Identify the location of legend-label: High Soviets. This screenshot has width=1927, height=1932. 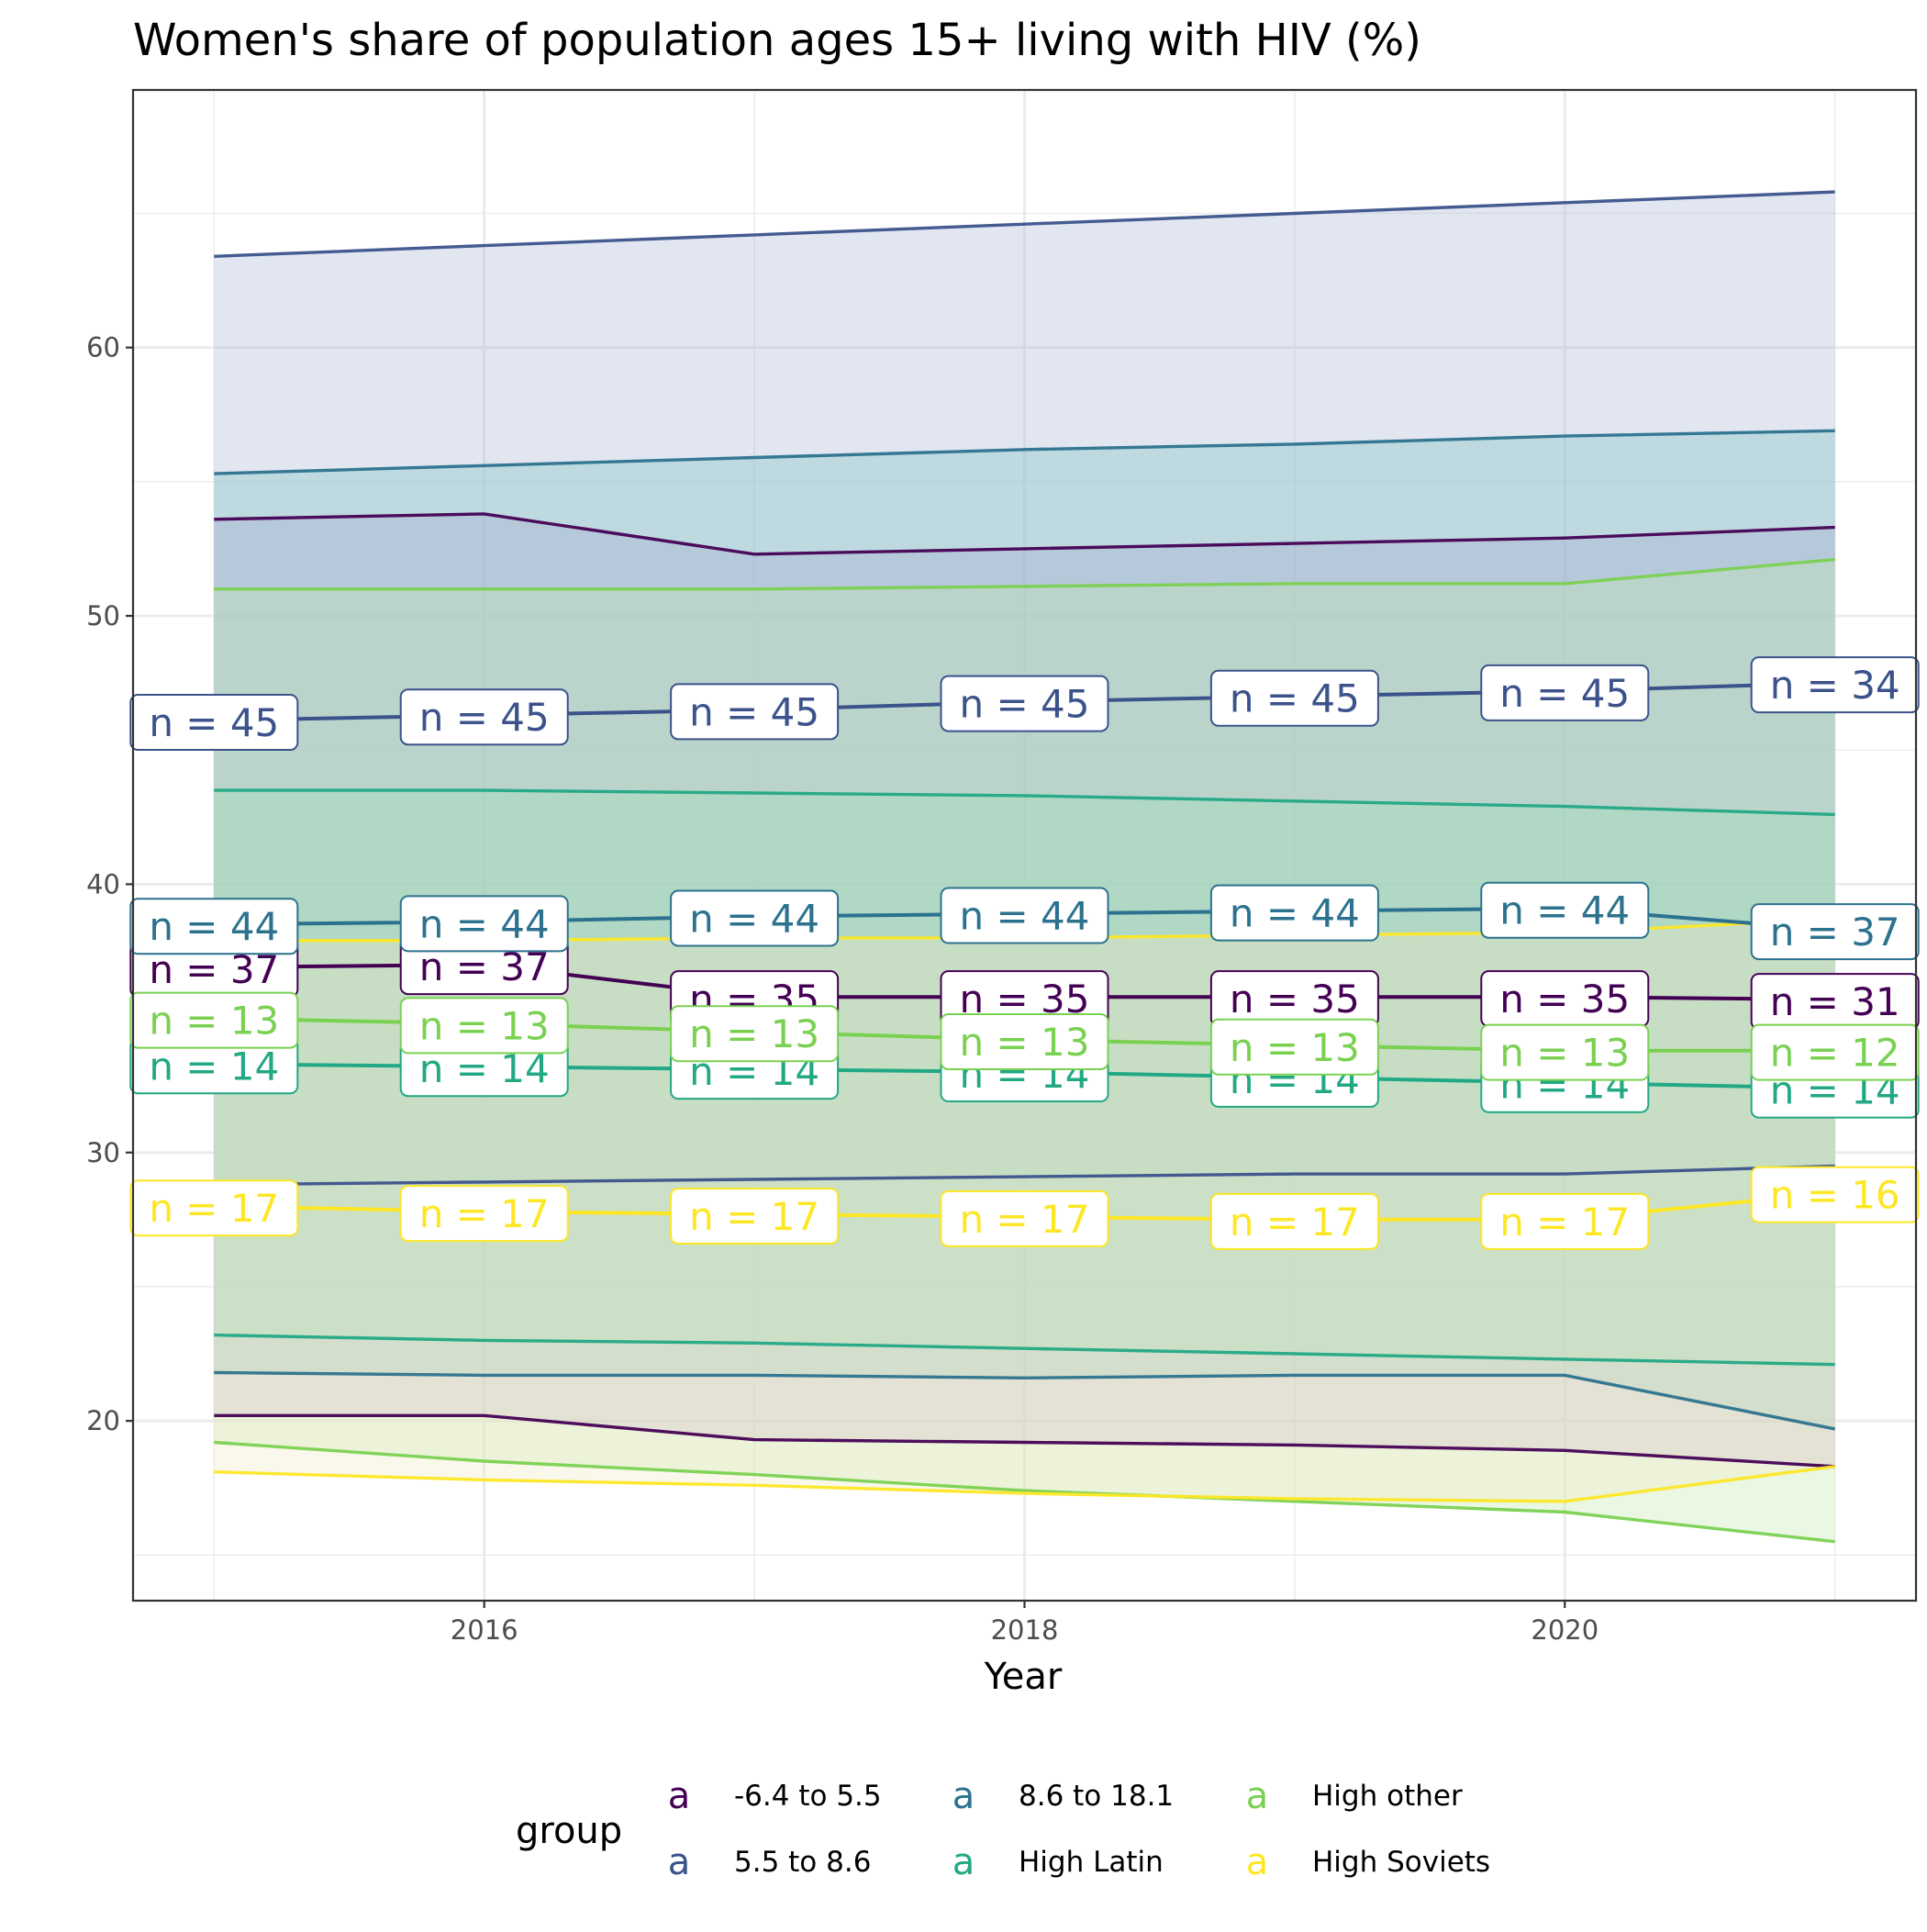
(1401, 1862).